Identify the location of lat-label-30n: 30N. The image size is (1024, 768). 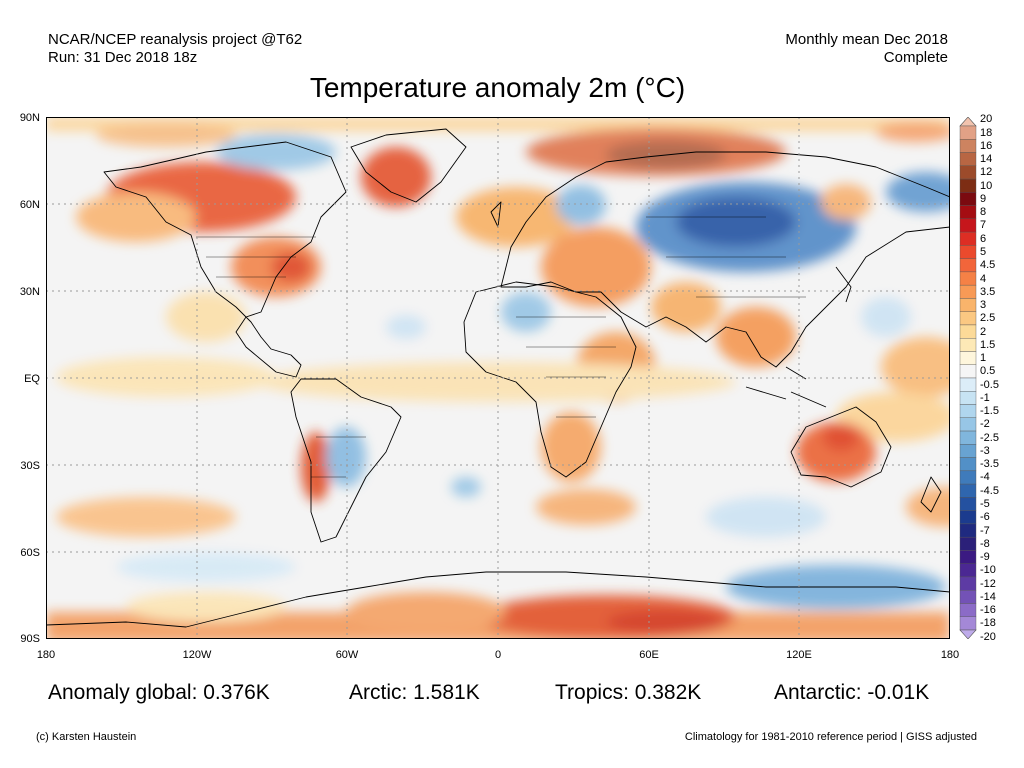
(29, 292).